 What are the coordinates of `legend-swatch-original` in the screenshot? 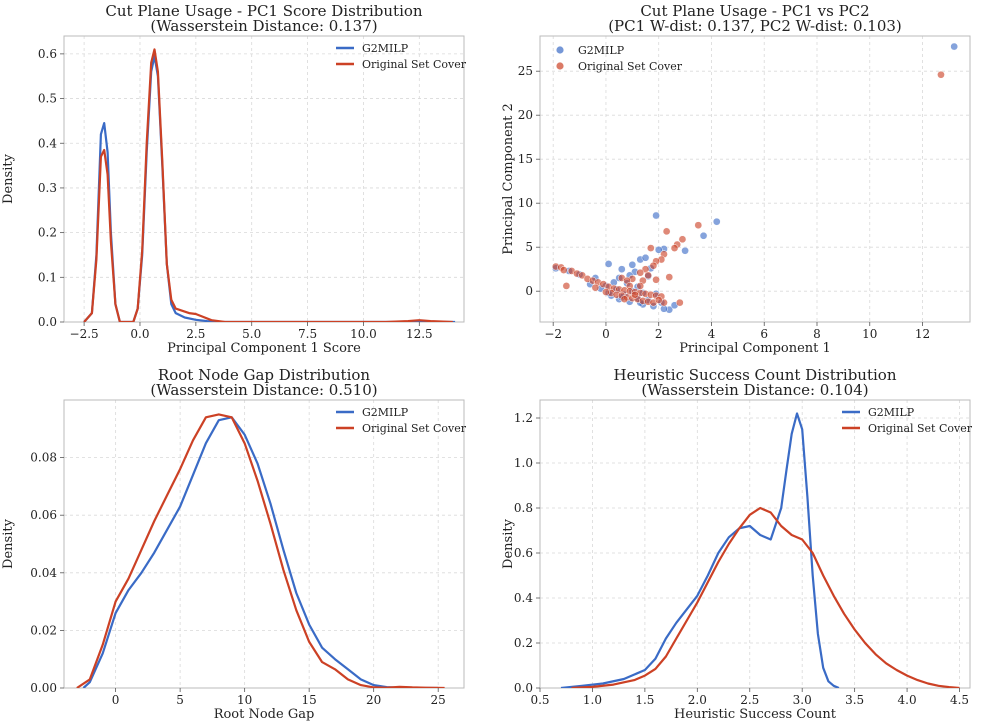 It's located at (560, 66).